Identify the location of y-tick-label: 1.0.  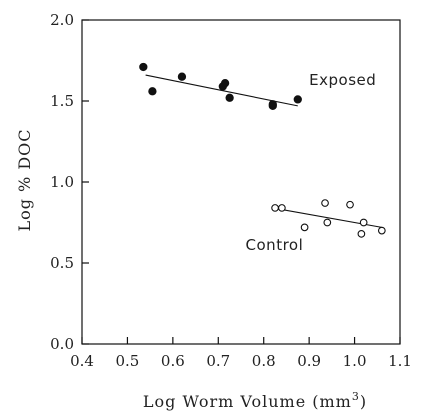
(62, 182).